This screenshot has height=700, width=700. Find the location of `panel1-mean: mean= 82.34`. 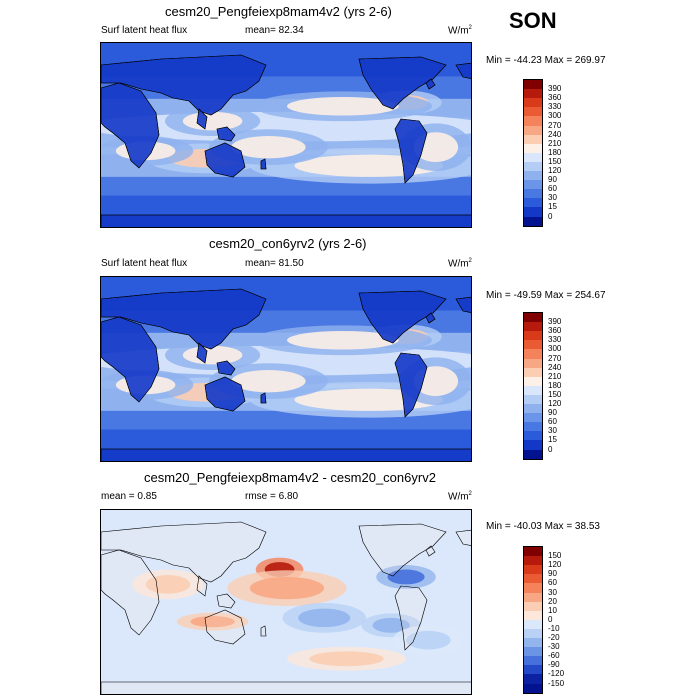

panel1-mean: mean= 82.34 is located at coordinates (274, 30).